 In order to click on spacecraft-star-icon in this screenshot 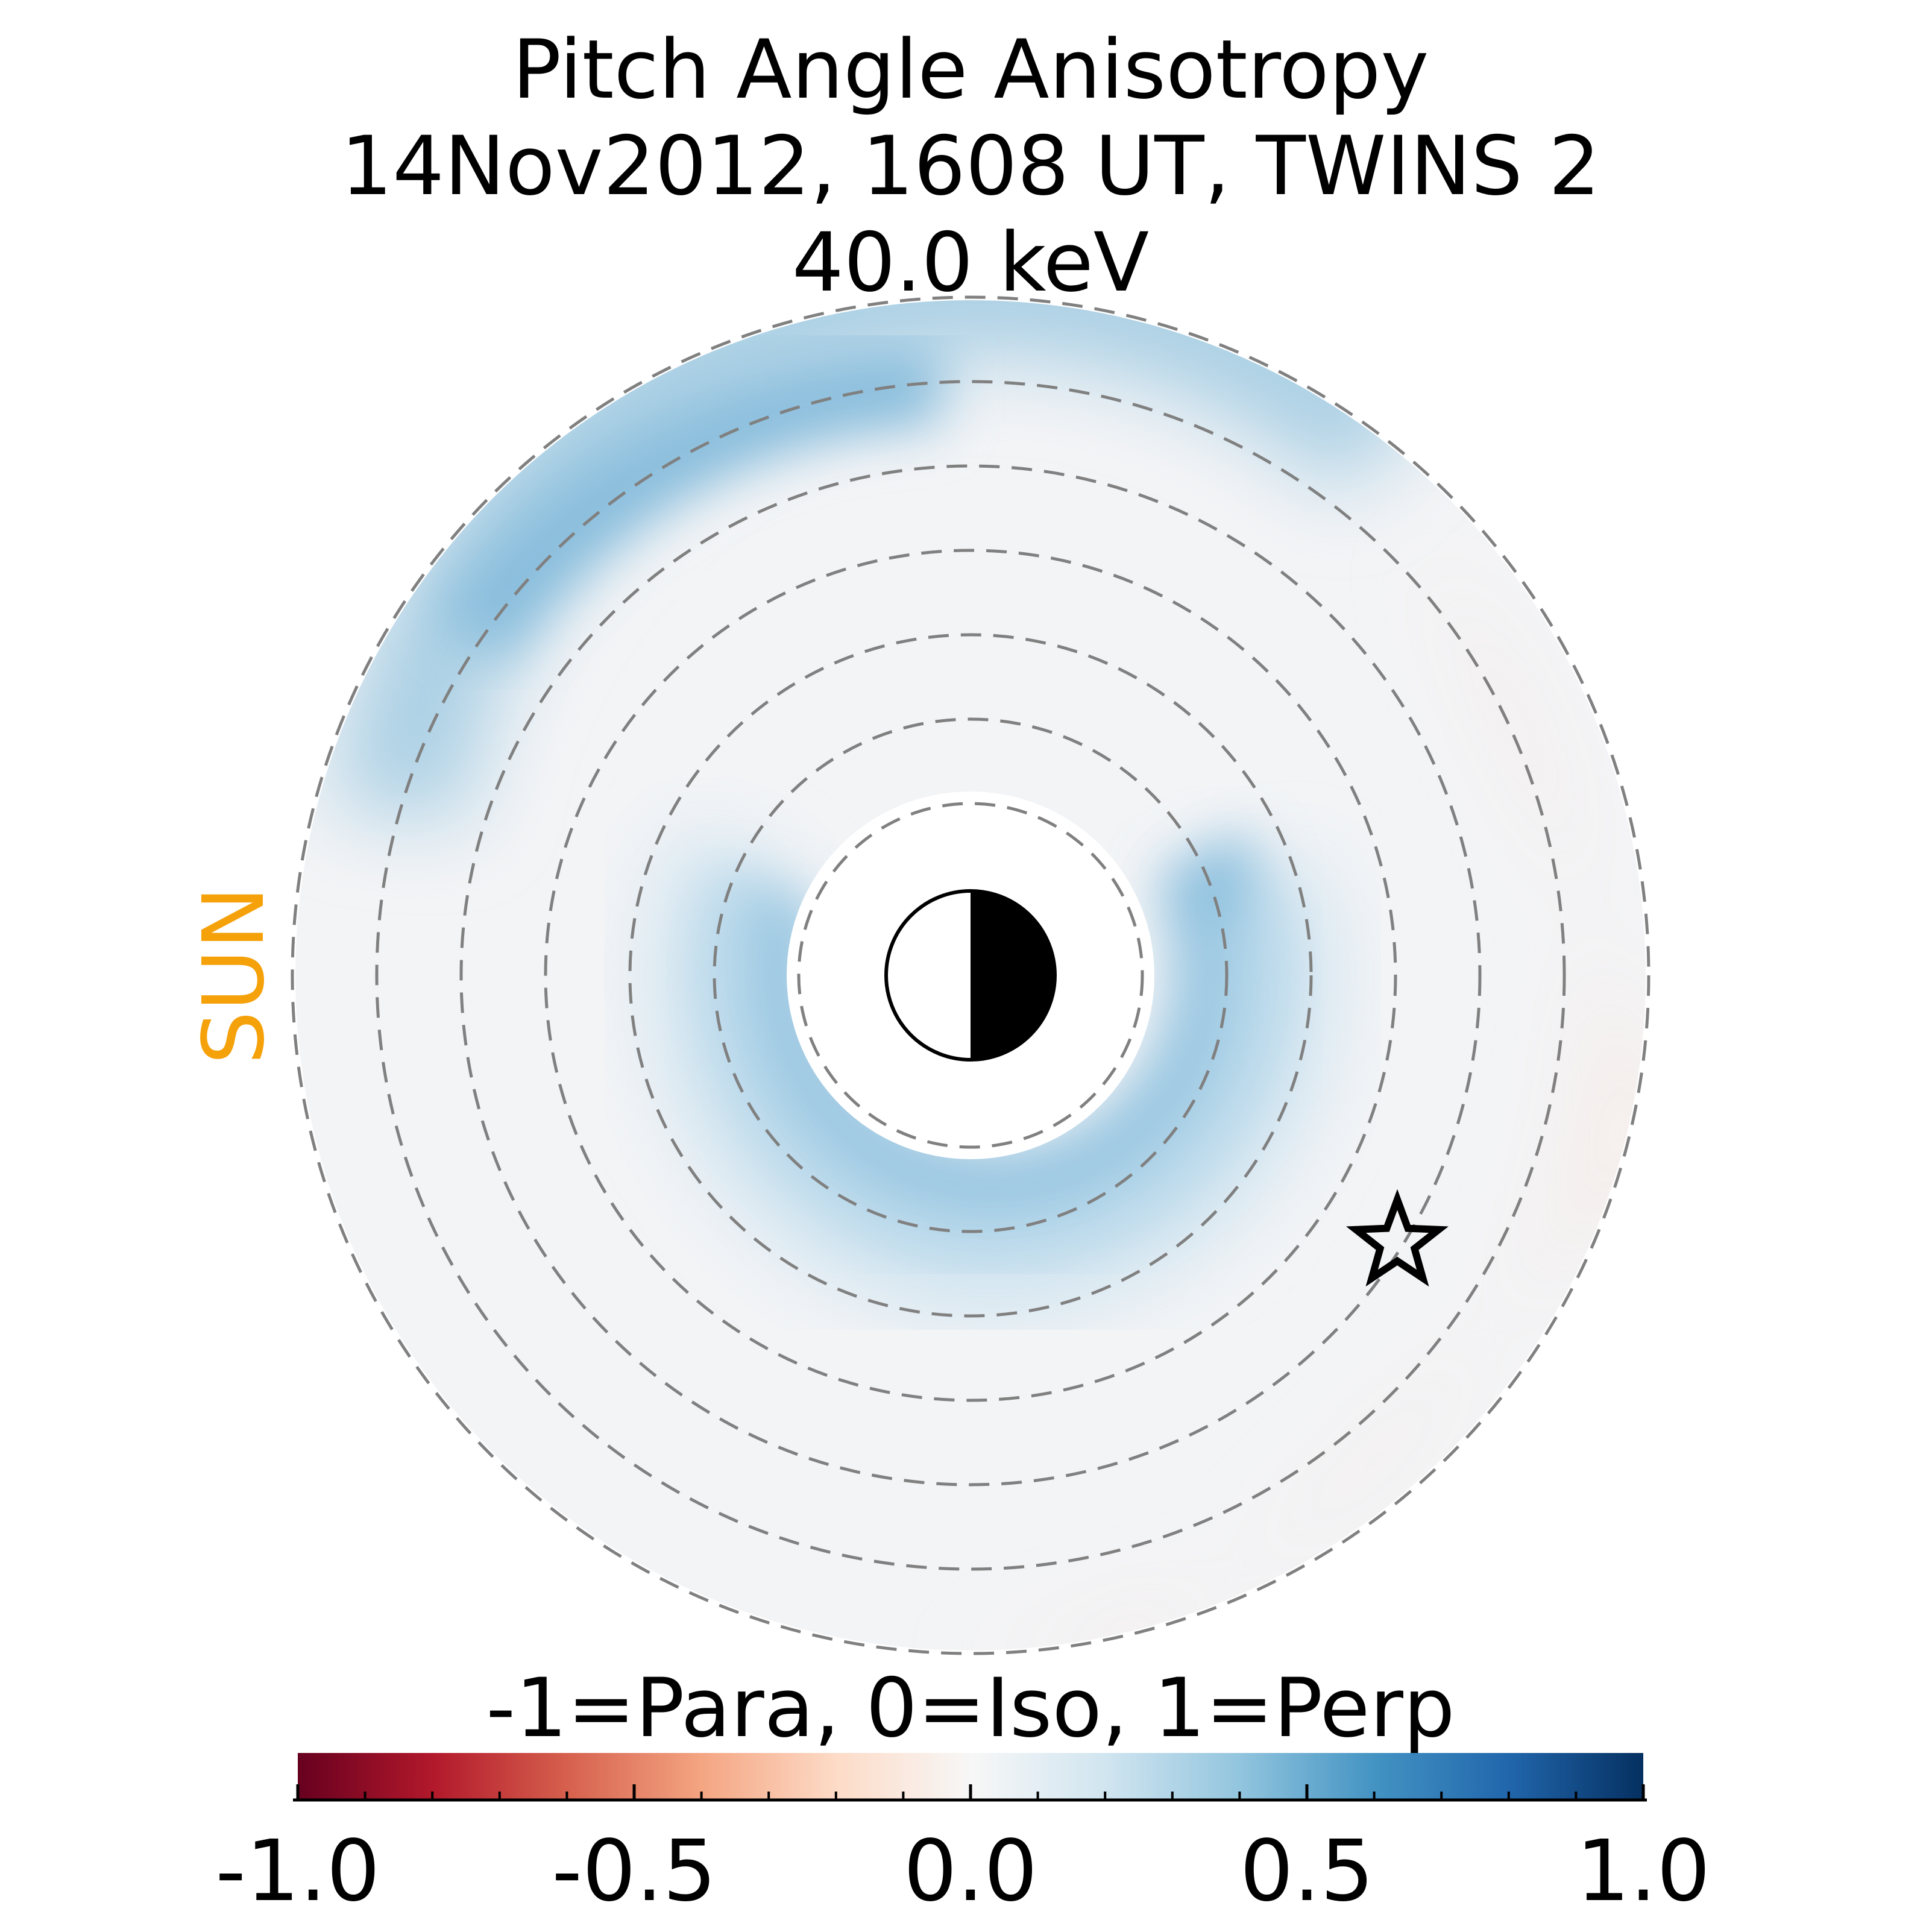, I will do `click(1397, 1238)`.